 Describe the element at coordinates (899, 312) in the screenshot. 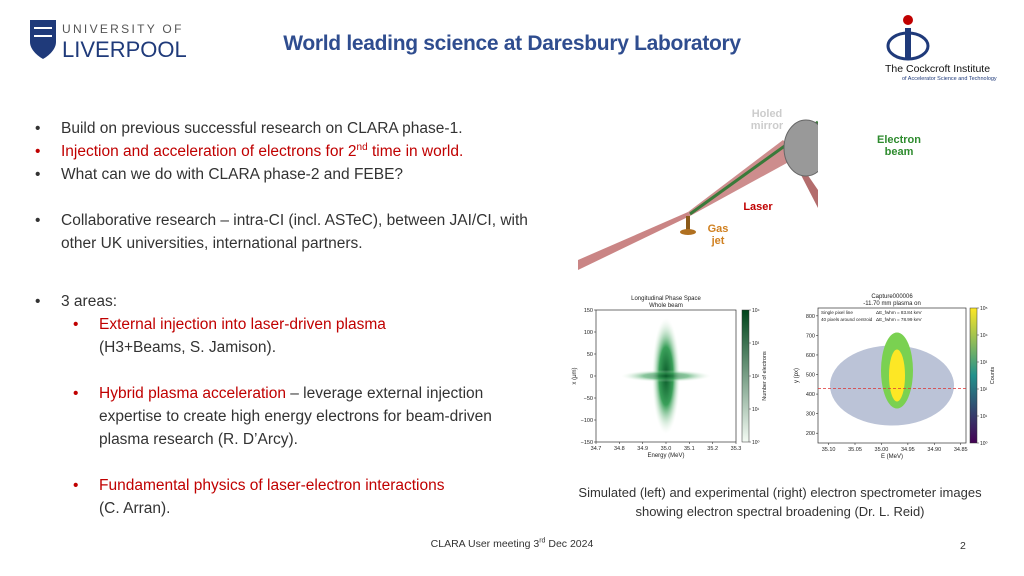

I see `legend-text: ΔE_fwhm = 83.84 keV` at that location.